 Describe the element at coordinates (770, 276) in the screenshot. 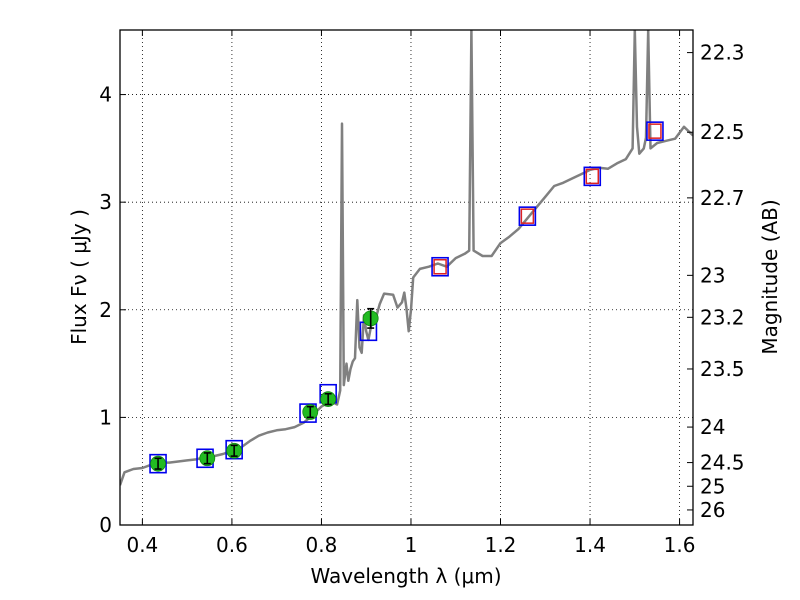

I see `y2-axis-label: Magnitude (AB)` at that location.